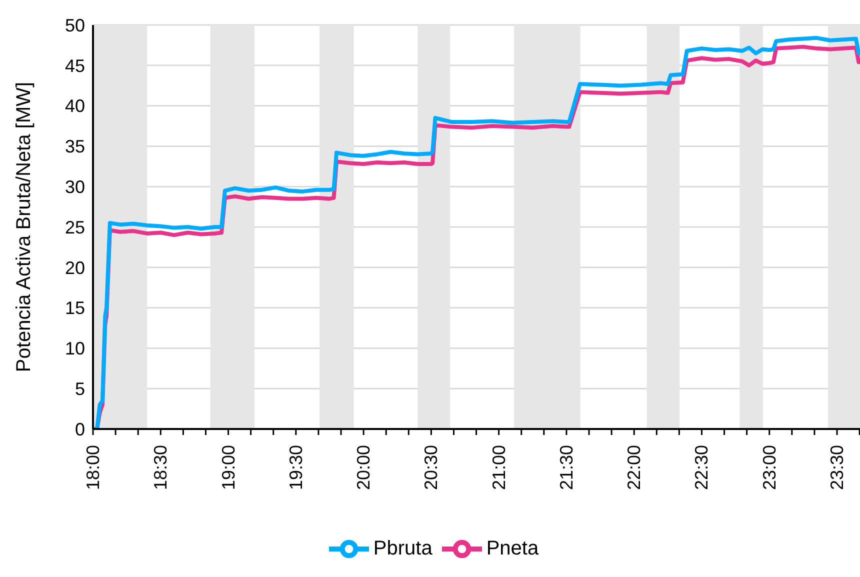 This screenshot has height=577, width=860. Describe the element at coordinates (702, 467) in the screenshot. I see `x-tick-label: 22:30` at that location.